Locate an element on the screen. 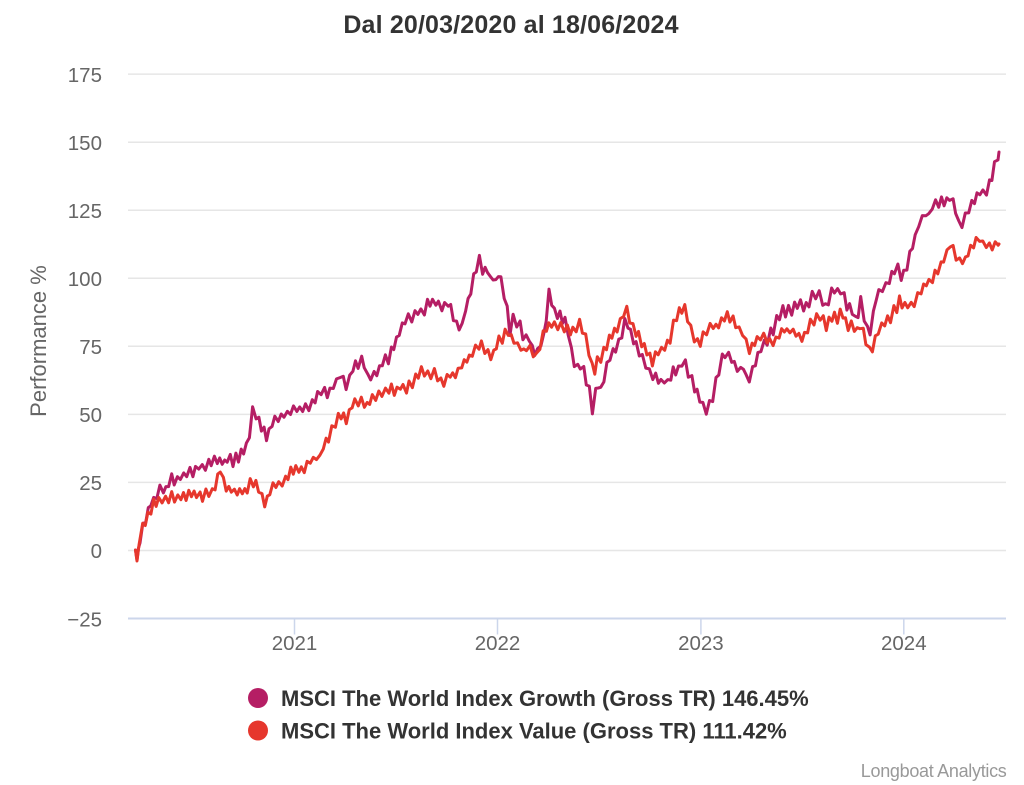 This screenshot has height=785, width=1024. svg-text: Performance % is located at coordinates (38, 341).